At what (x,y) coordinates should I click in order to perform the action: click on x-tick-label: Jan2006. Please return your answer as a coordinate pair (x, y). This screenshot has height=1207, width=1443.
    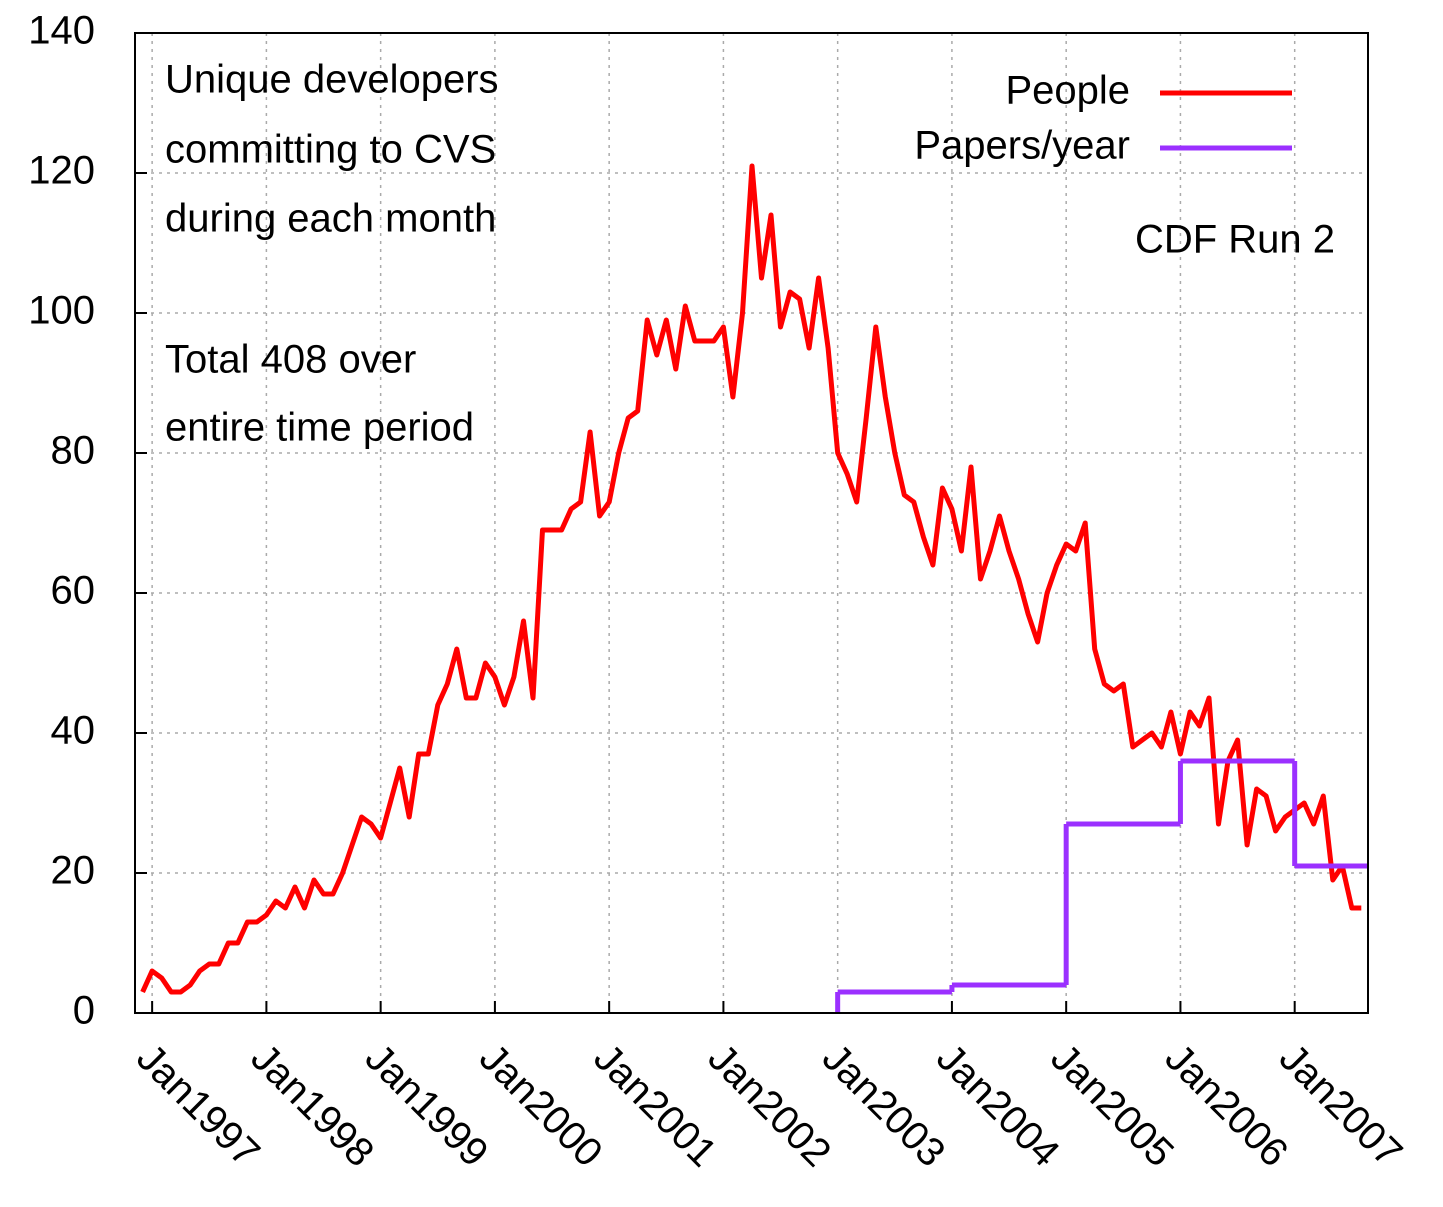
    Looking at the image, I should click on (1227, 1106).